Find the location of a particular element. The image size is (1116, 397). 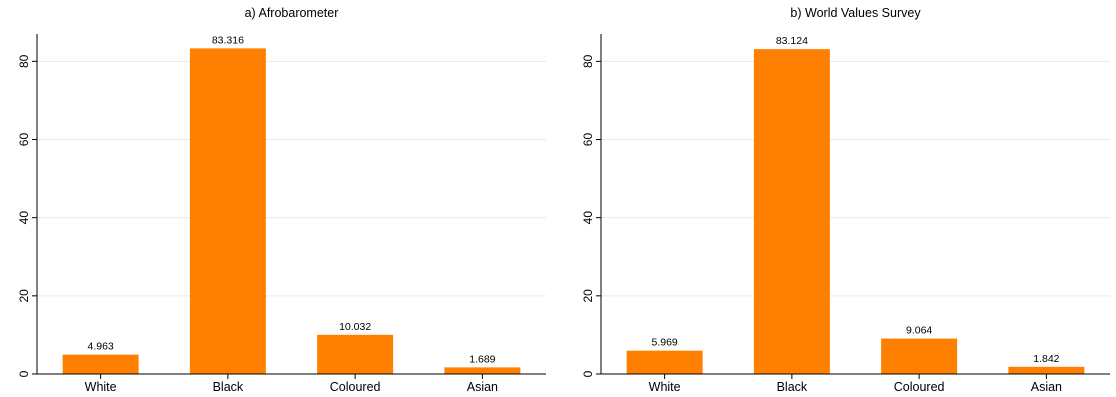

bar-value-label: 10.032 is located at coordinates (355, 327).